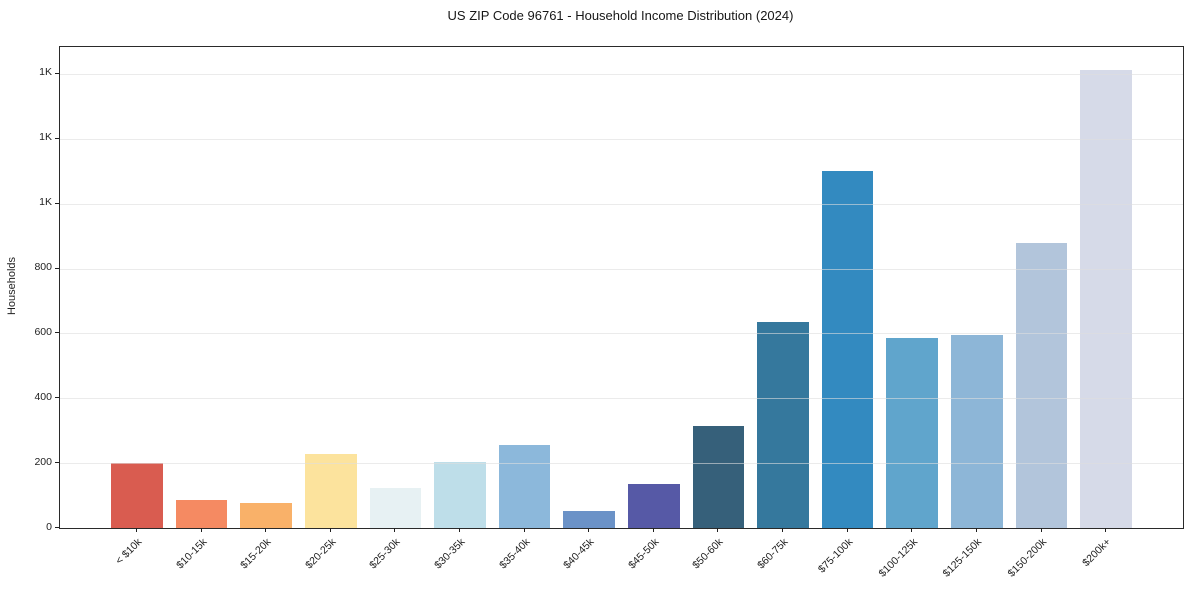  I want to click on x-tick-label: $60-75k, so click(773, 554).